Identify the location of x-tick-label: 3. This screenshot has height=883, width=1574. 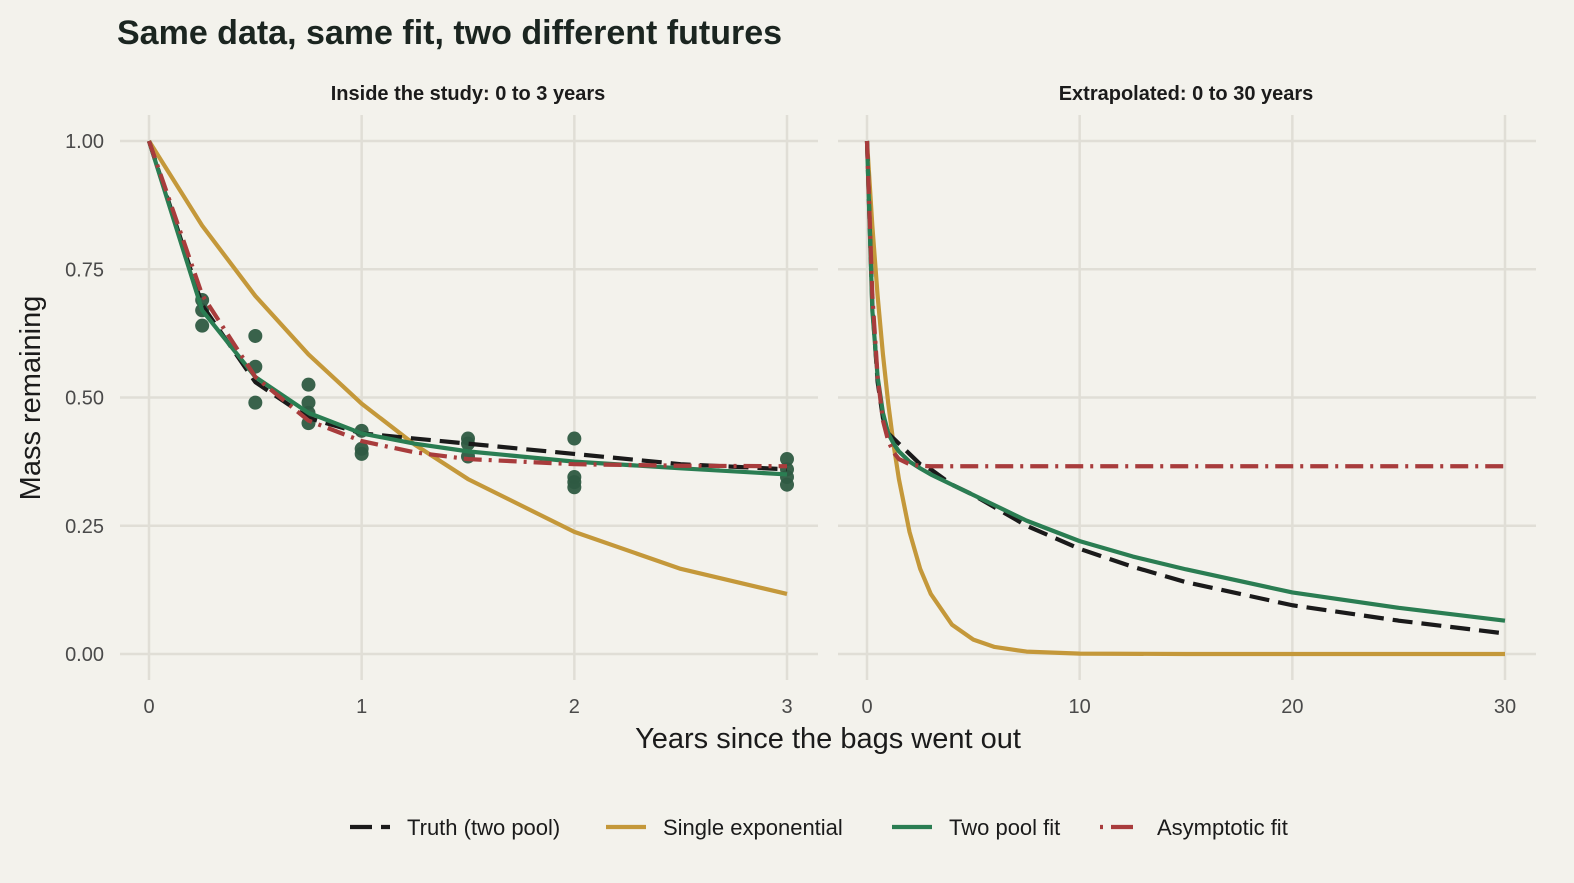
(786, 707).